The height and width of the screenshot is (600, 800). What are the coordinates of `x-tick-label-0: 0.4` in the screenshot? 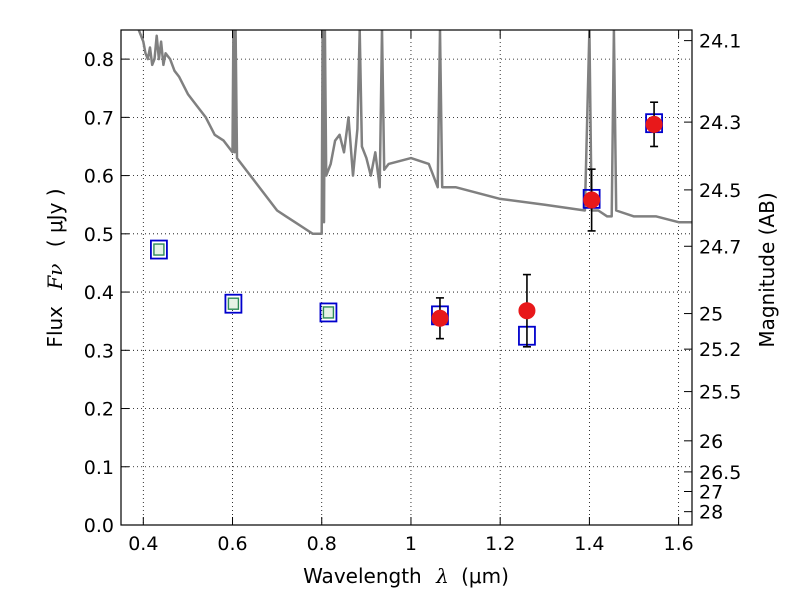 It's located at (143, 544).